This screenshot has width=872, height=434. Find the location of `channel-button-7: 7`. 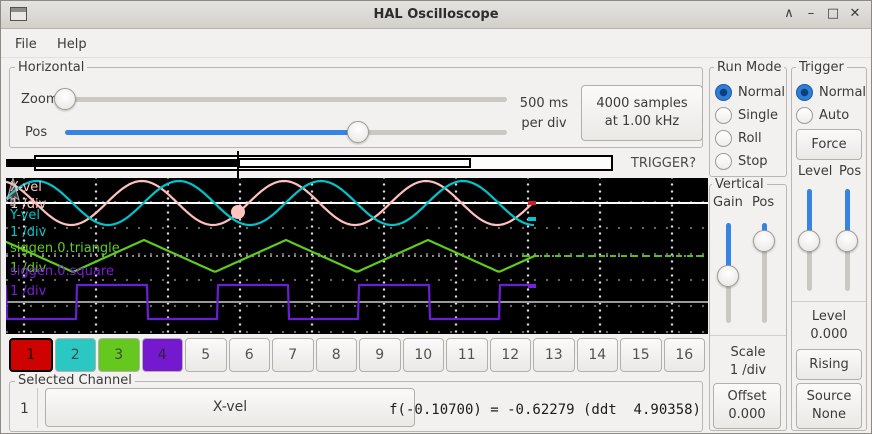

channel-button-7: 7 is located at coordinates (293, 355).